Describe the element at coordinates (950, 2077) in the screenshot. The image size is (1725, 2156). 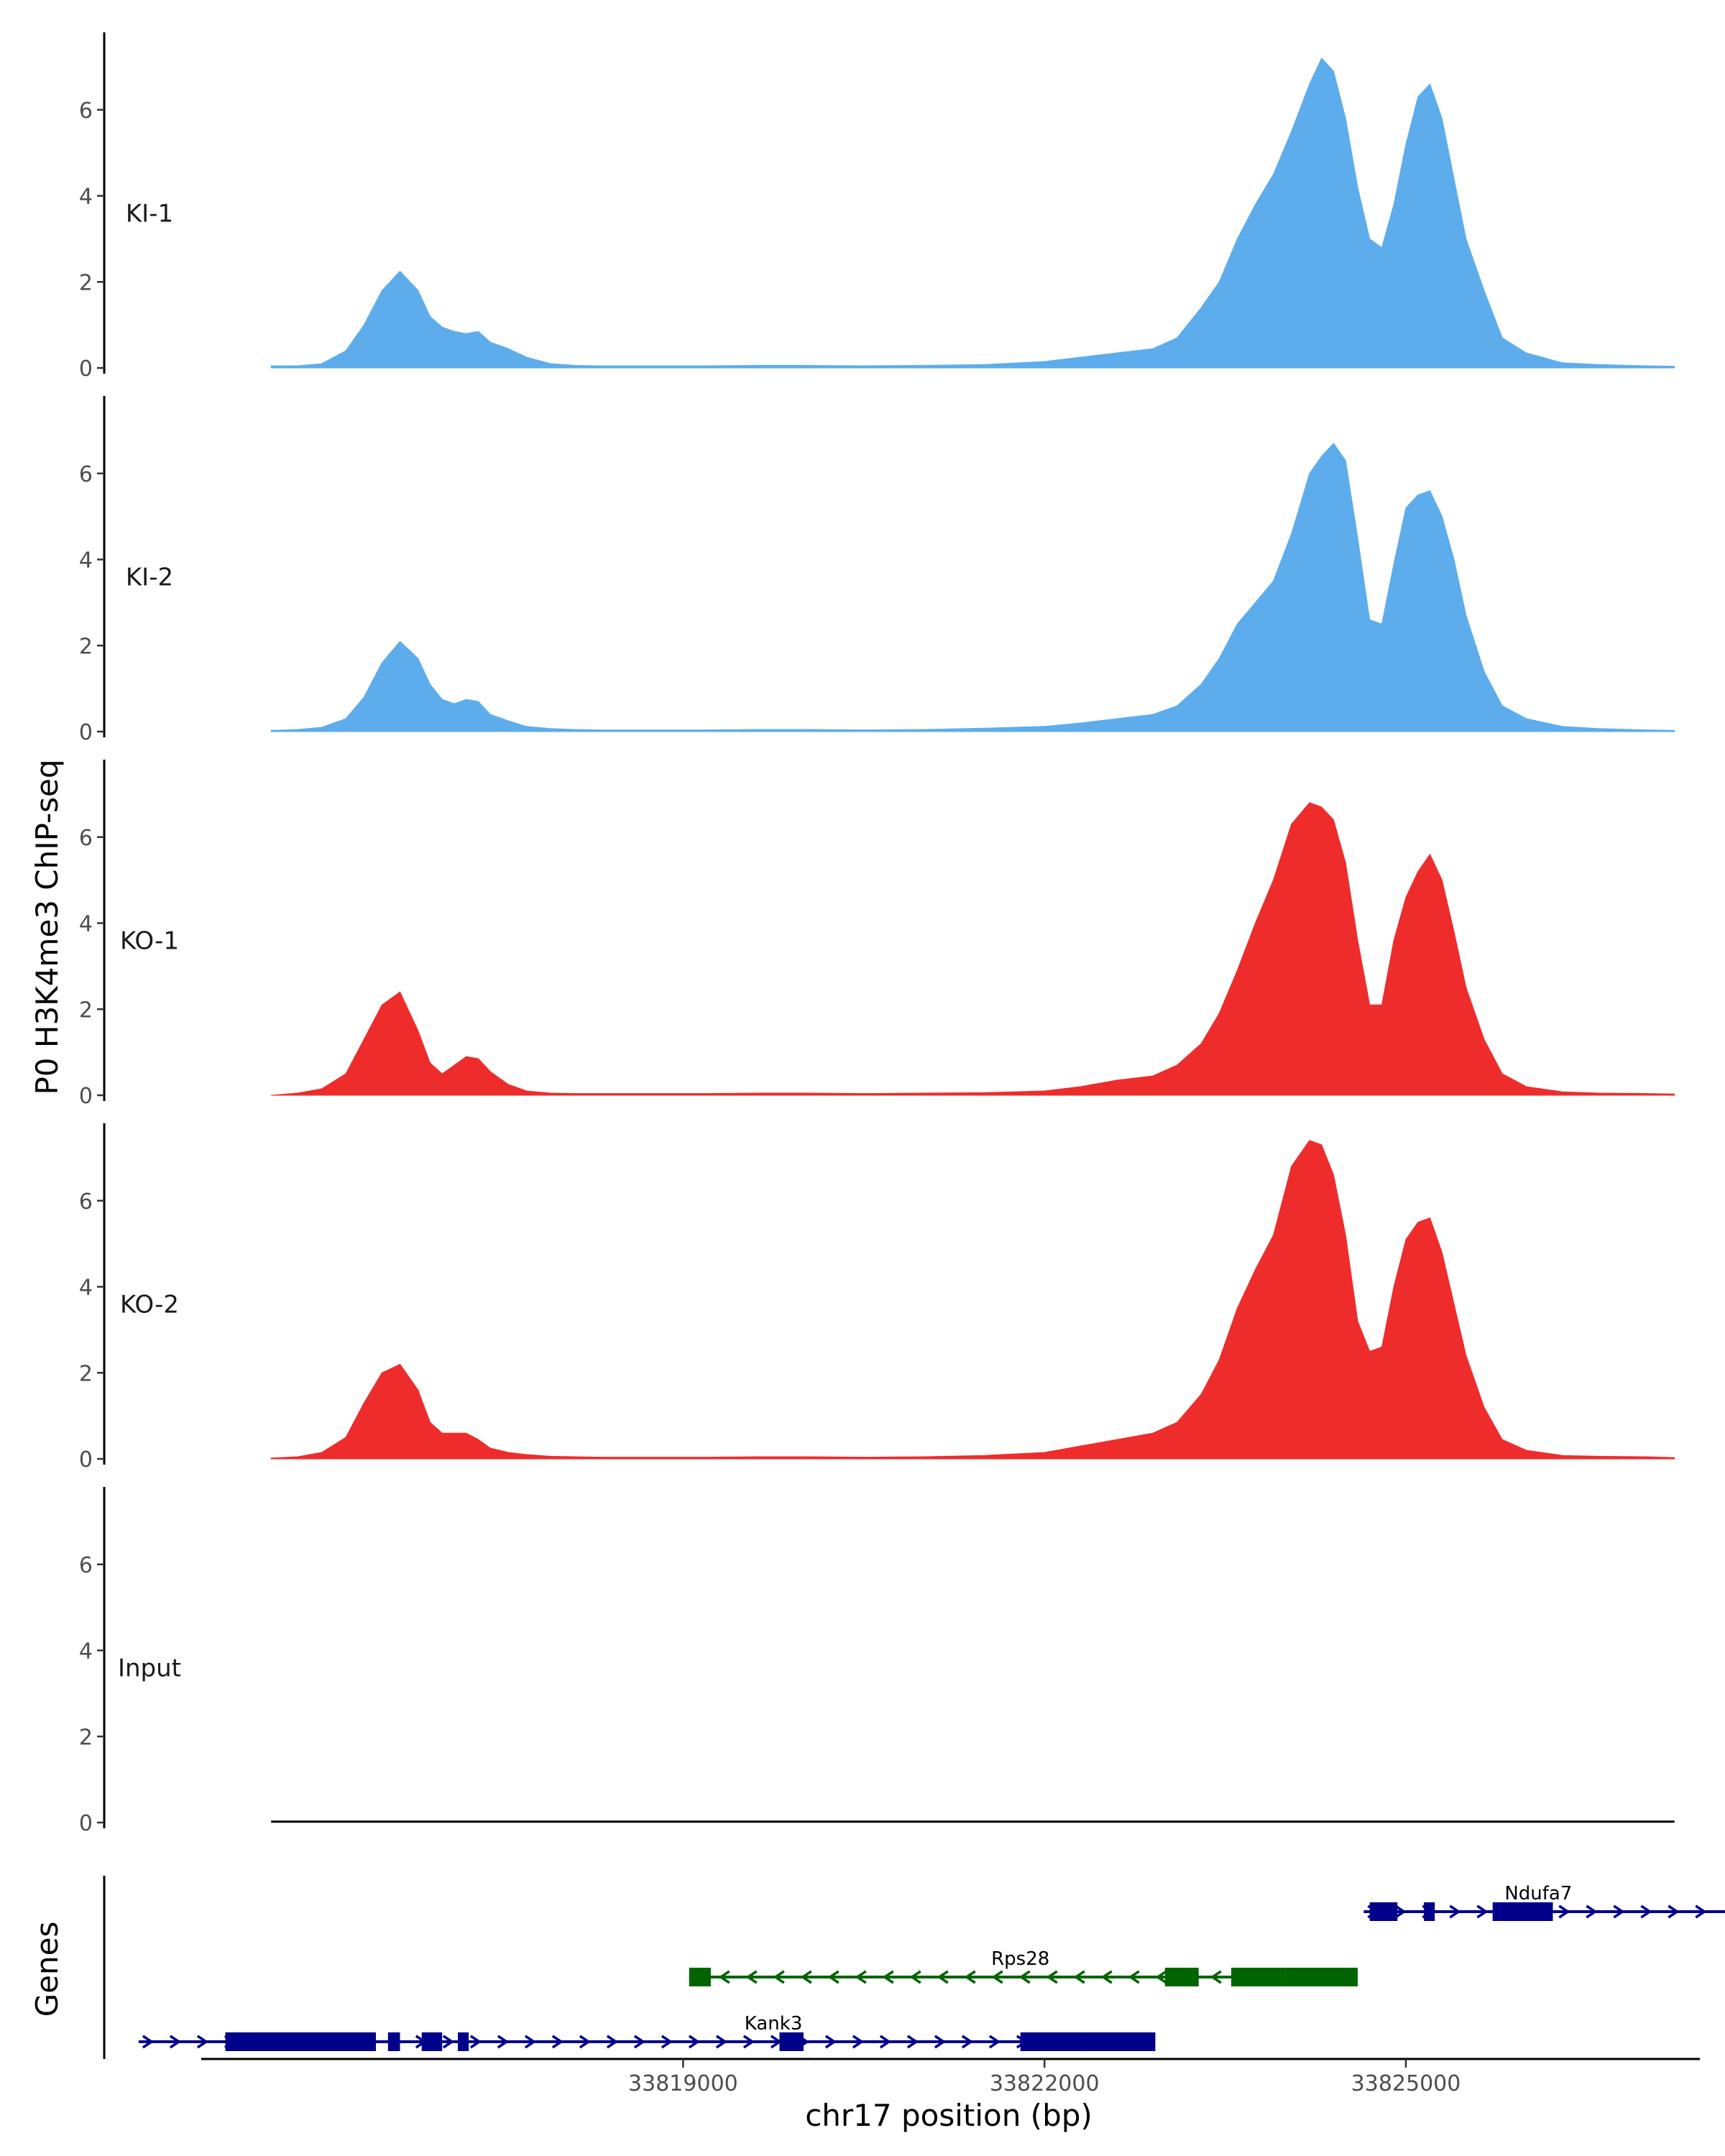
I see `x-axis: 33819000 33822000 33825000` at that location.